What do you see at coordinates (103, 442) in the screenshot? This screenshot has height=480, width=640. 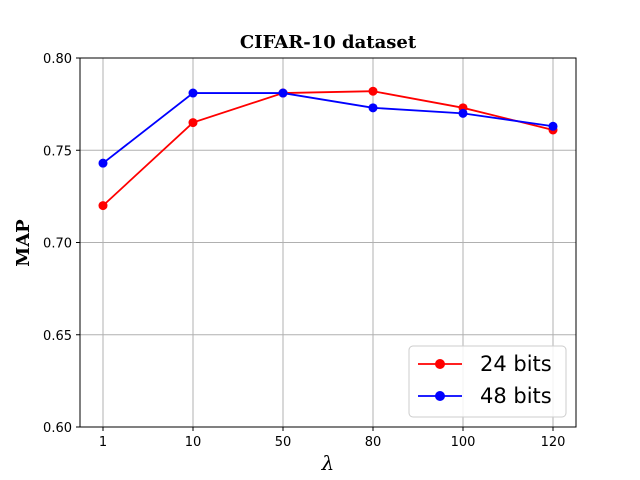 I see `x-tick-label: 1` at bounding box center [103, 442].